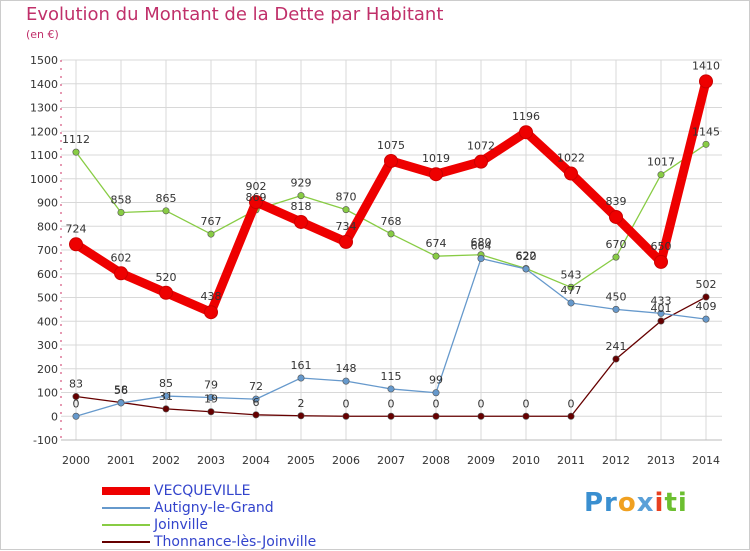 The width and height of the screenshot is (750, 551). I want to click on data-label: 734, so click(346, 226).